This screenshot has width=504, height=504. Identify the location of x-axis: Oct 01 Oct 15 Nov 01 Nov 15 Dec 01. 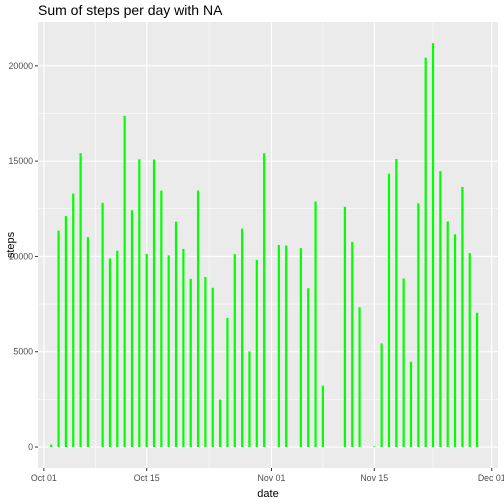
(267, 475).